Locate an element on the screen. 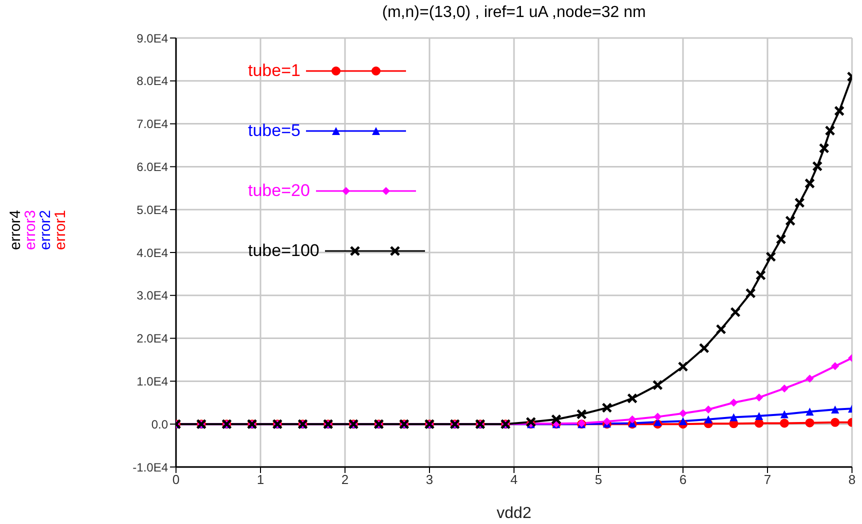  y-tick-label: 7.0E4 is located at coordinates (152, 124).